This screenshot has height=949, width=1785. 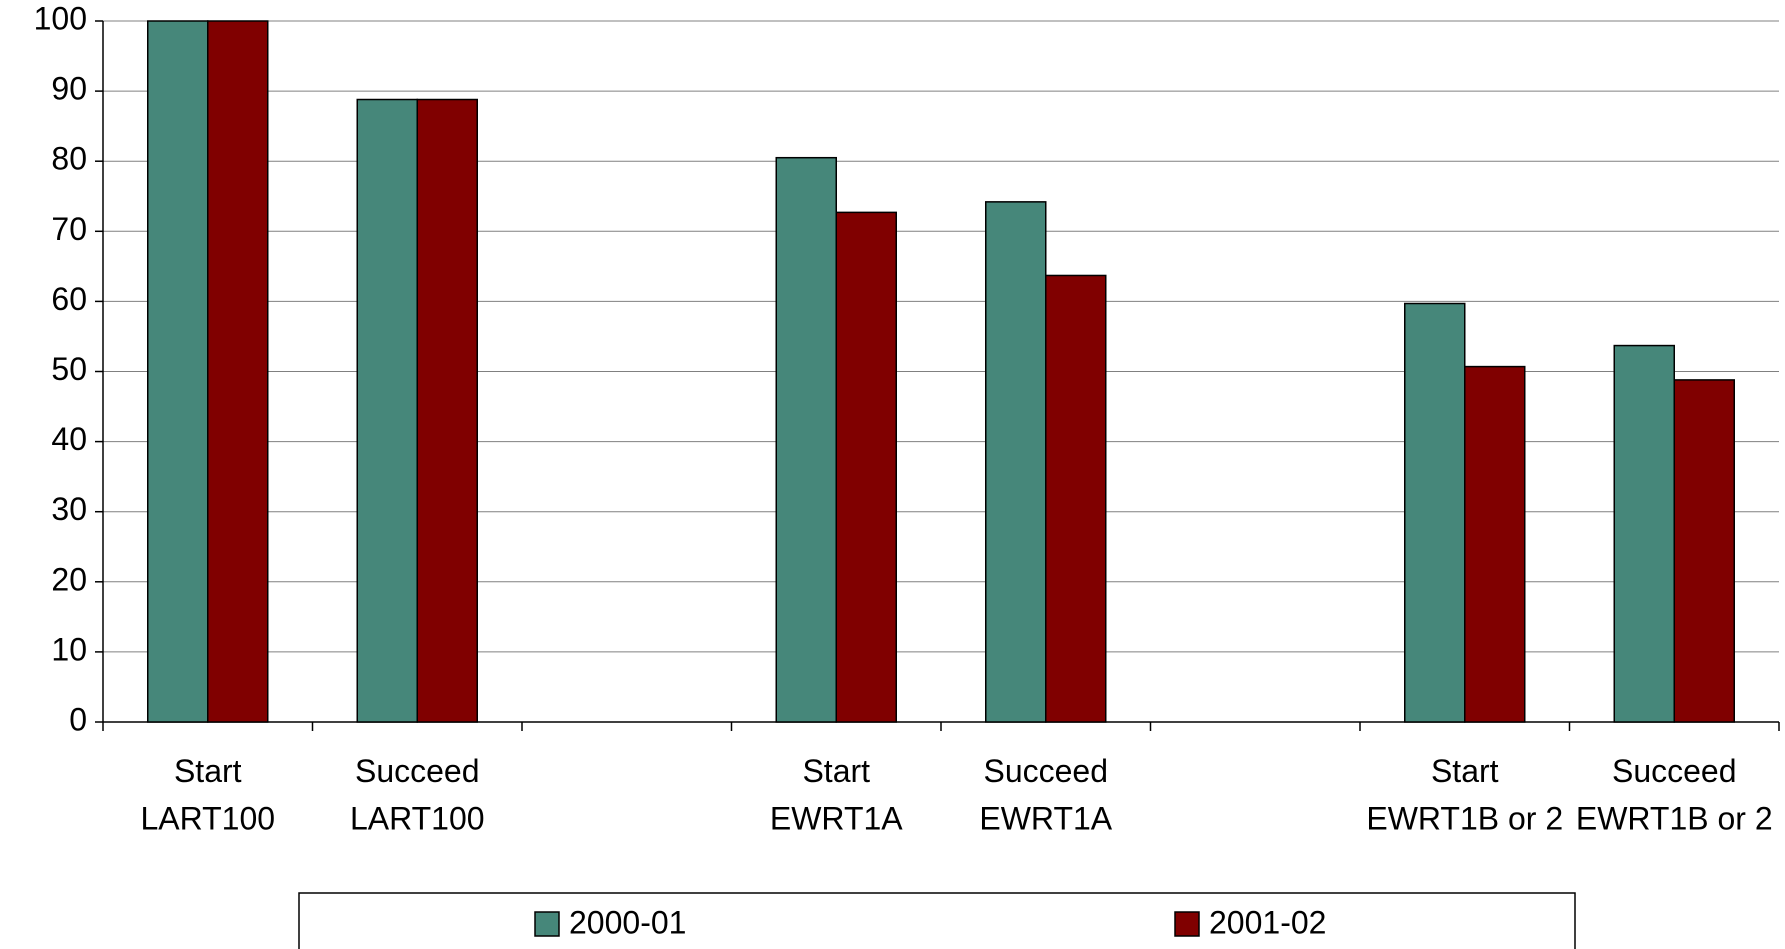 I want to click on y-tick-label: 90, so click(x=69, y=89).